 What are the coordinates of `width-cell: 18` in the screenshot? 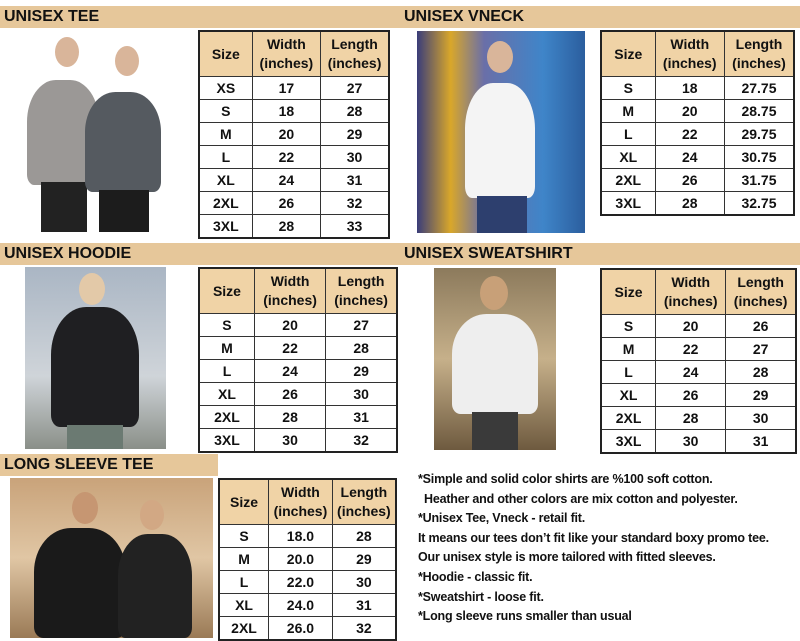 It's located at (286, 111).